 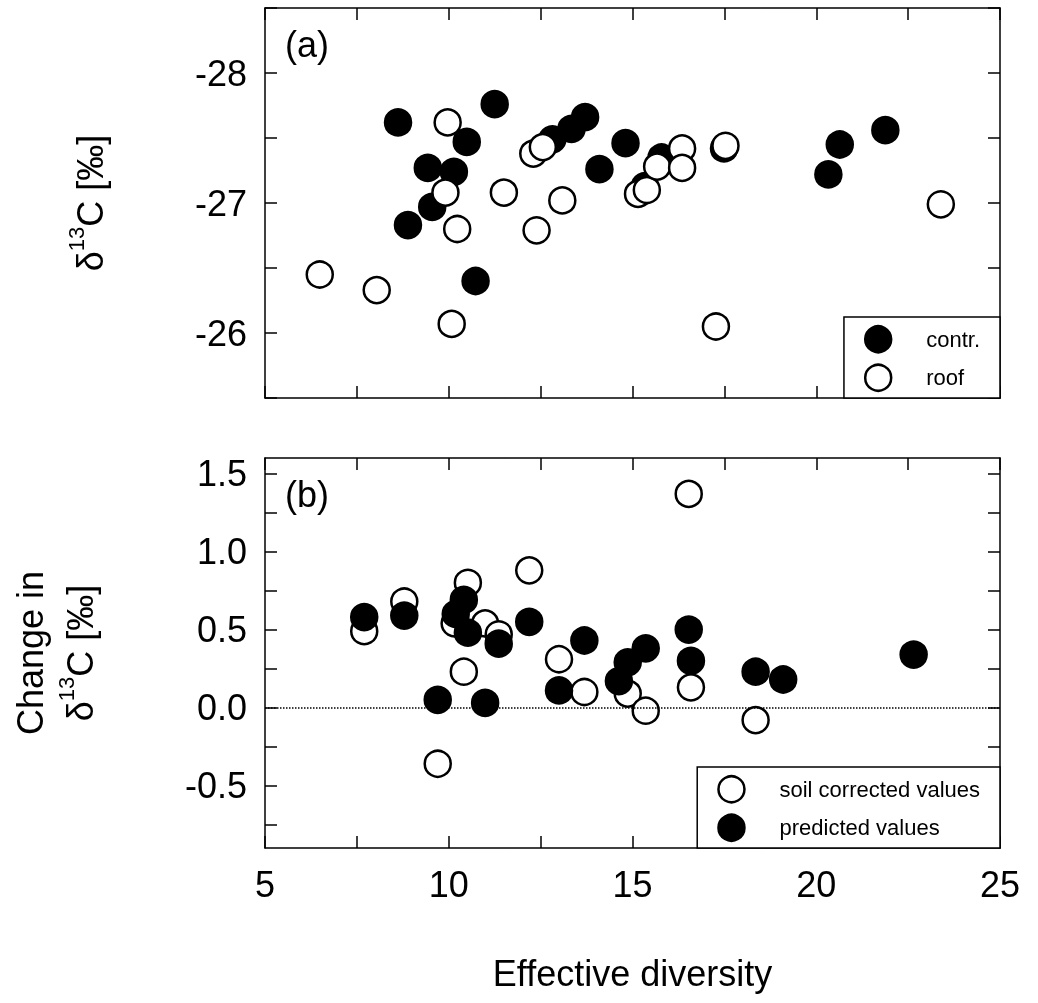 I want to click on legend-label: soil corrected values, so click(x=880, y=789).